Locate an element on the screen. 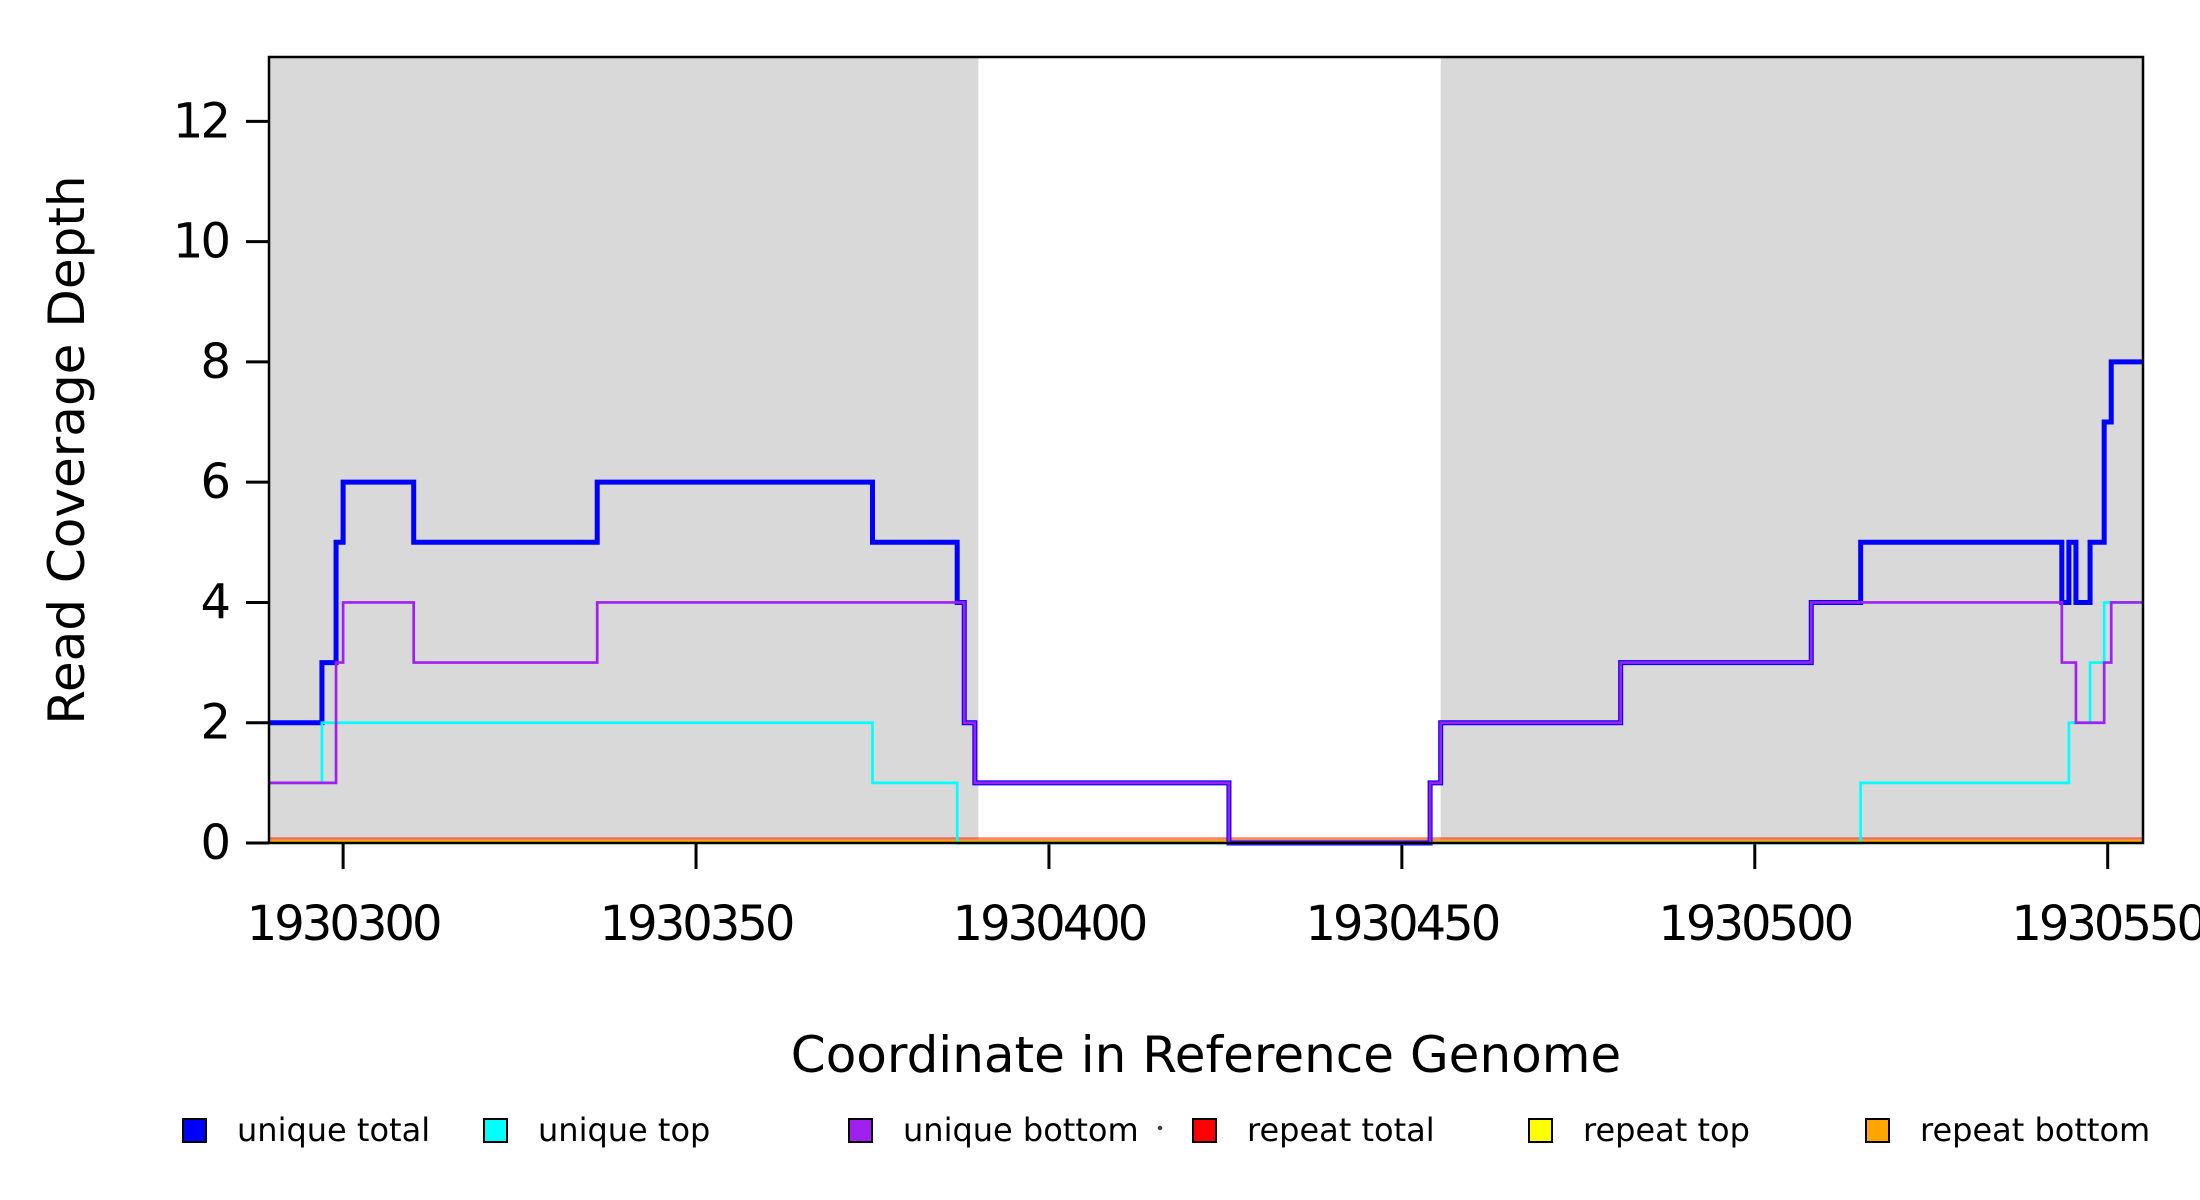 The image size is (2200, 1200). y-tick-label: 2 is located at coordinates (214, 723).